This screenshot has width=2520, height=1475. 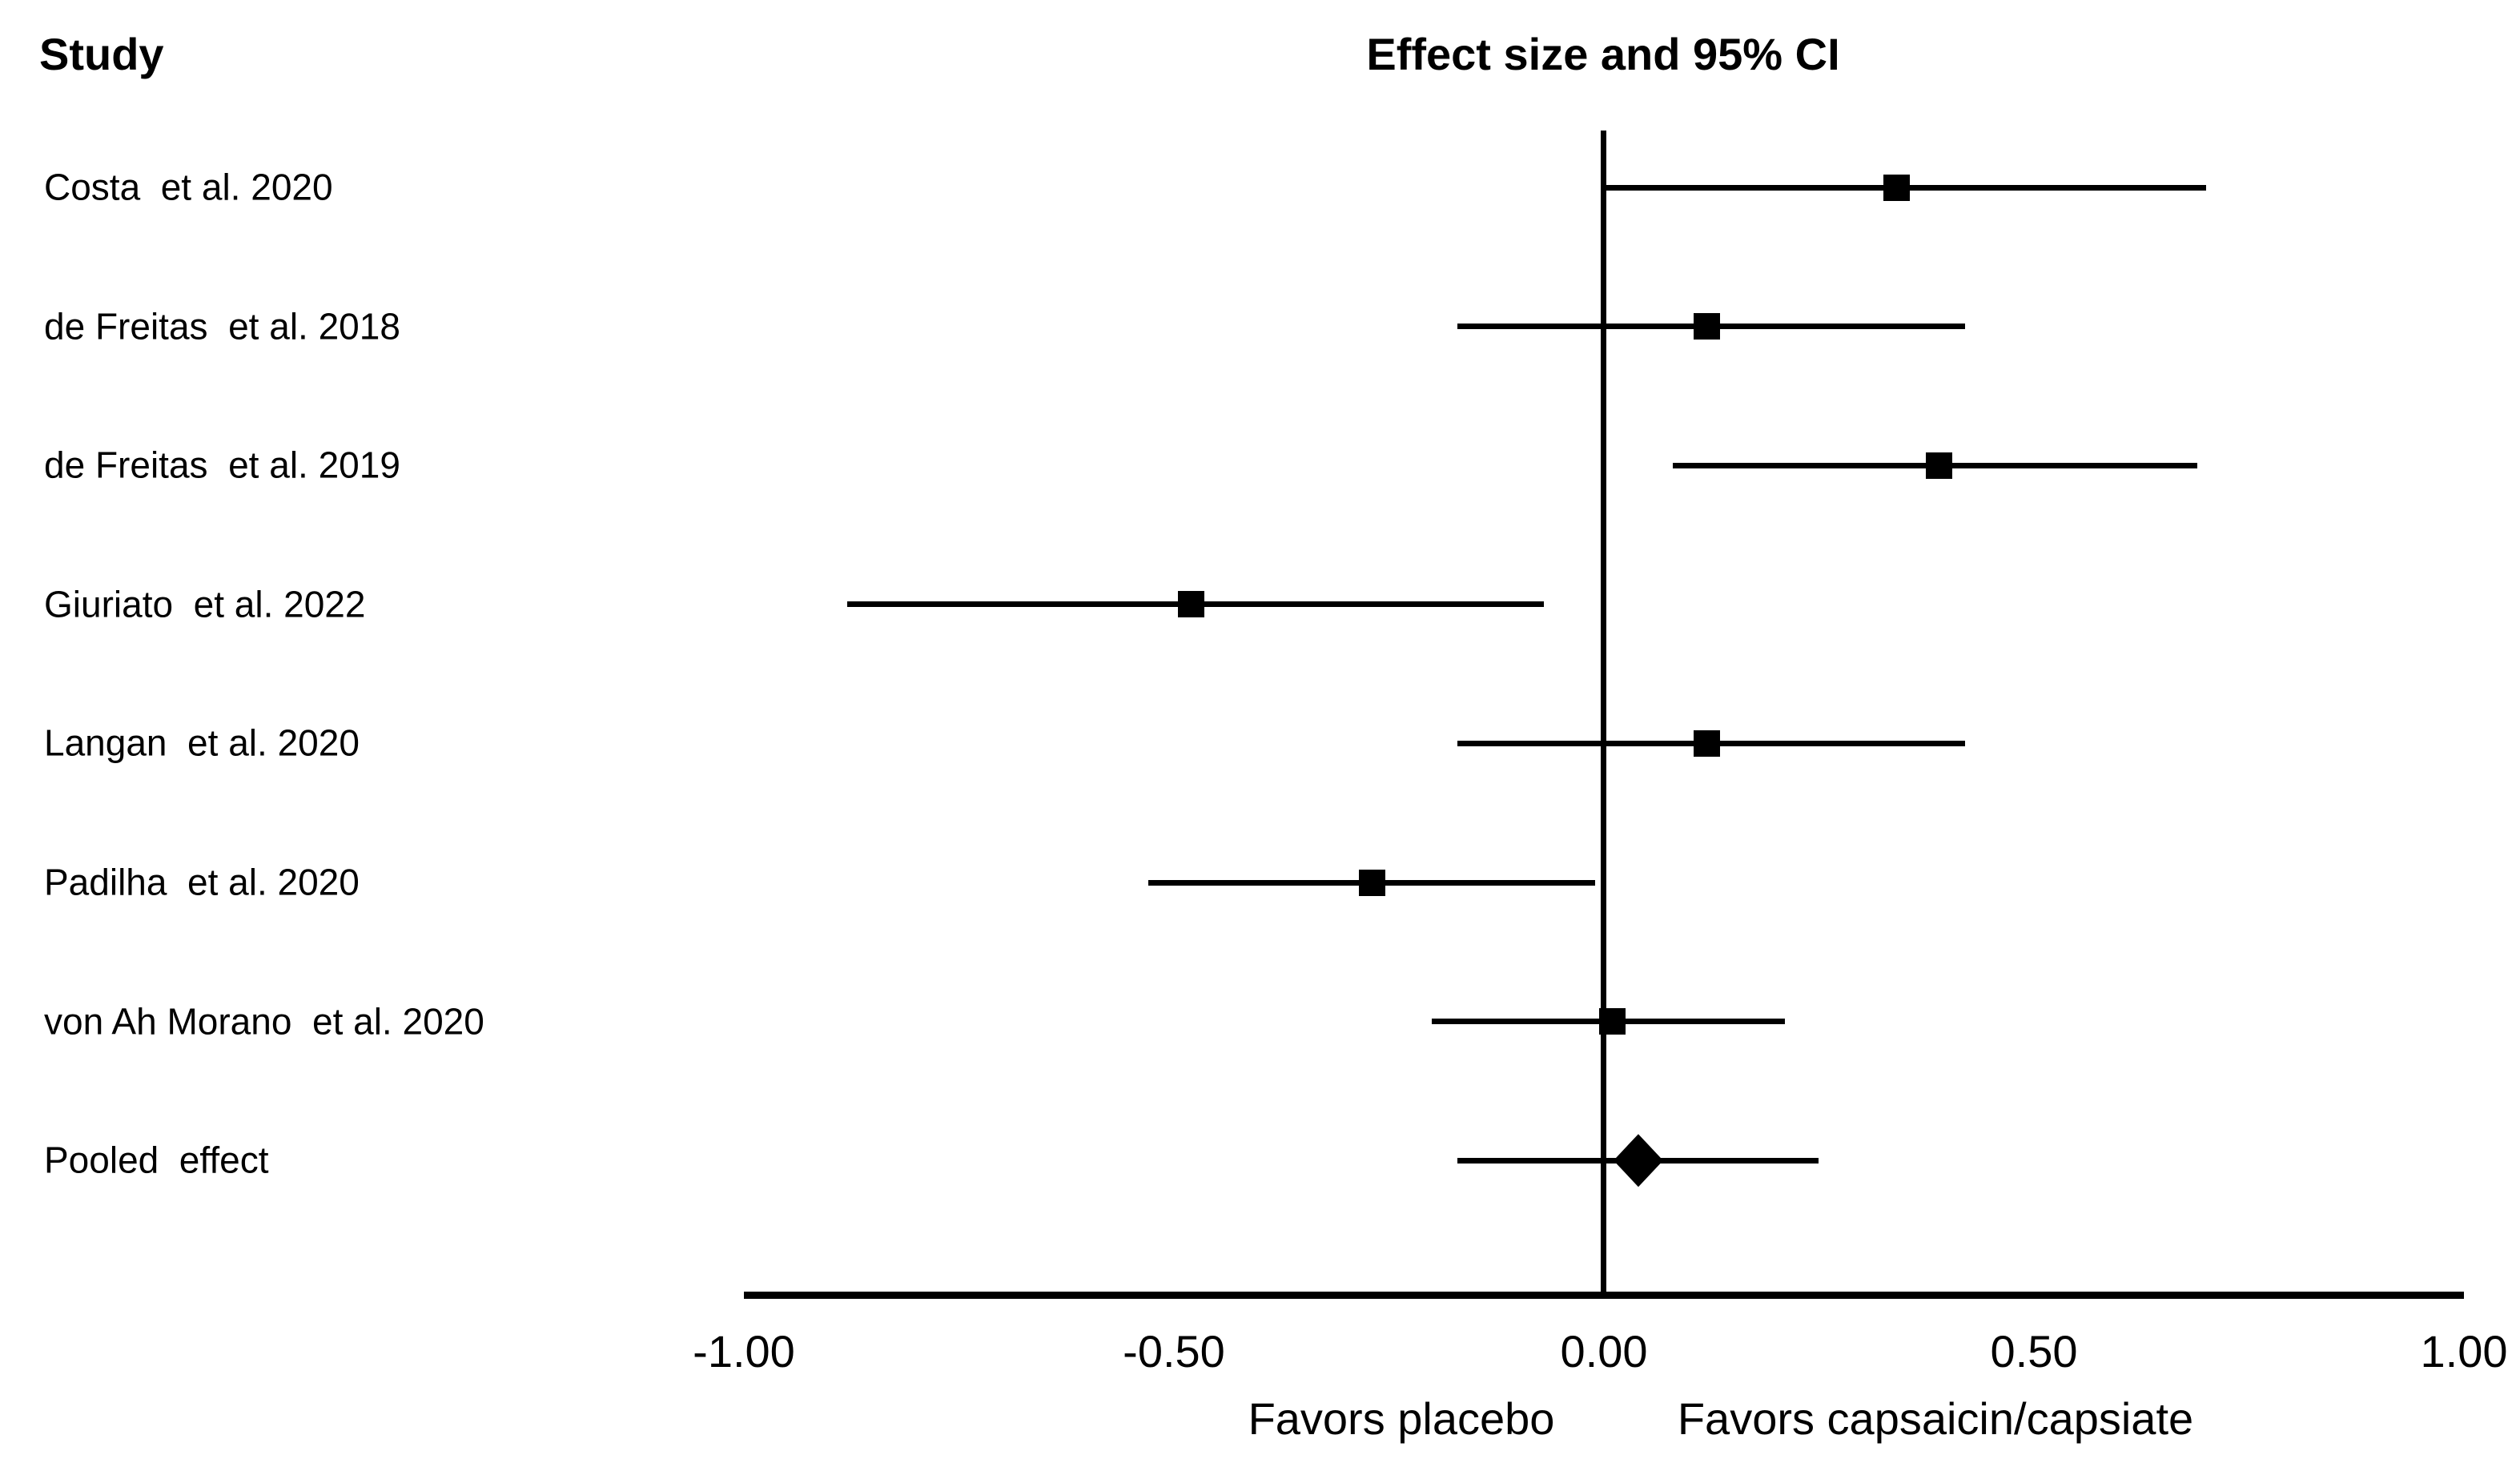 What do you see at coordinates (1174, 1352) in the screenshot?
I see `x-tick-label: -0.50` at bounding box center [1174, 1352].